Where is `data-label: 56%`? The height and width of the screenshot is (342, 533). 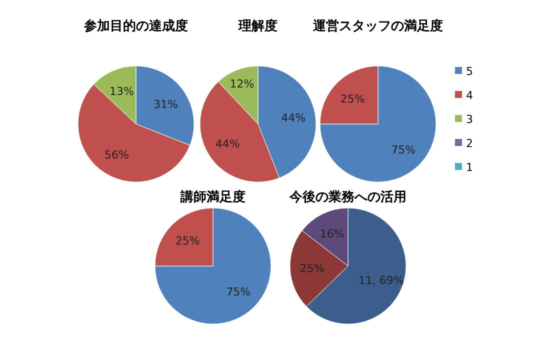 data-label: 56% is located at coordinates (116, 155).